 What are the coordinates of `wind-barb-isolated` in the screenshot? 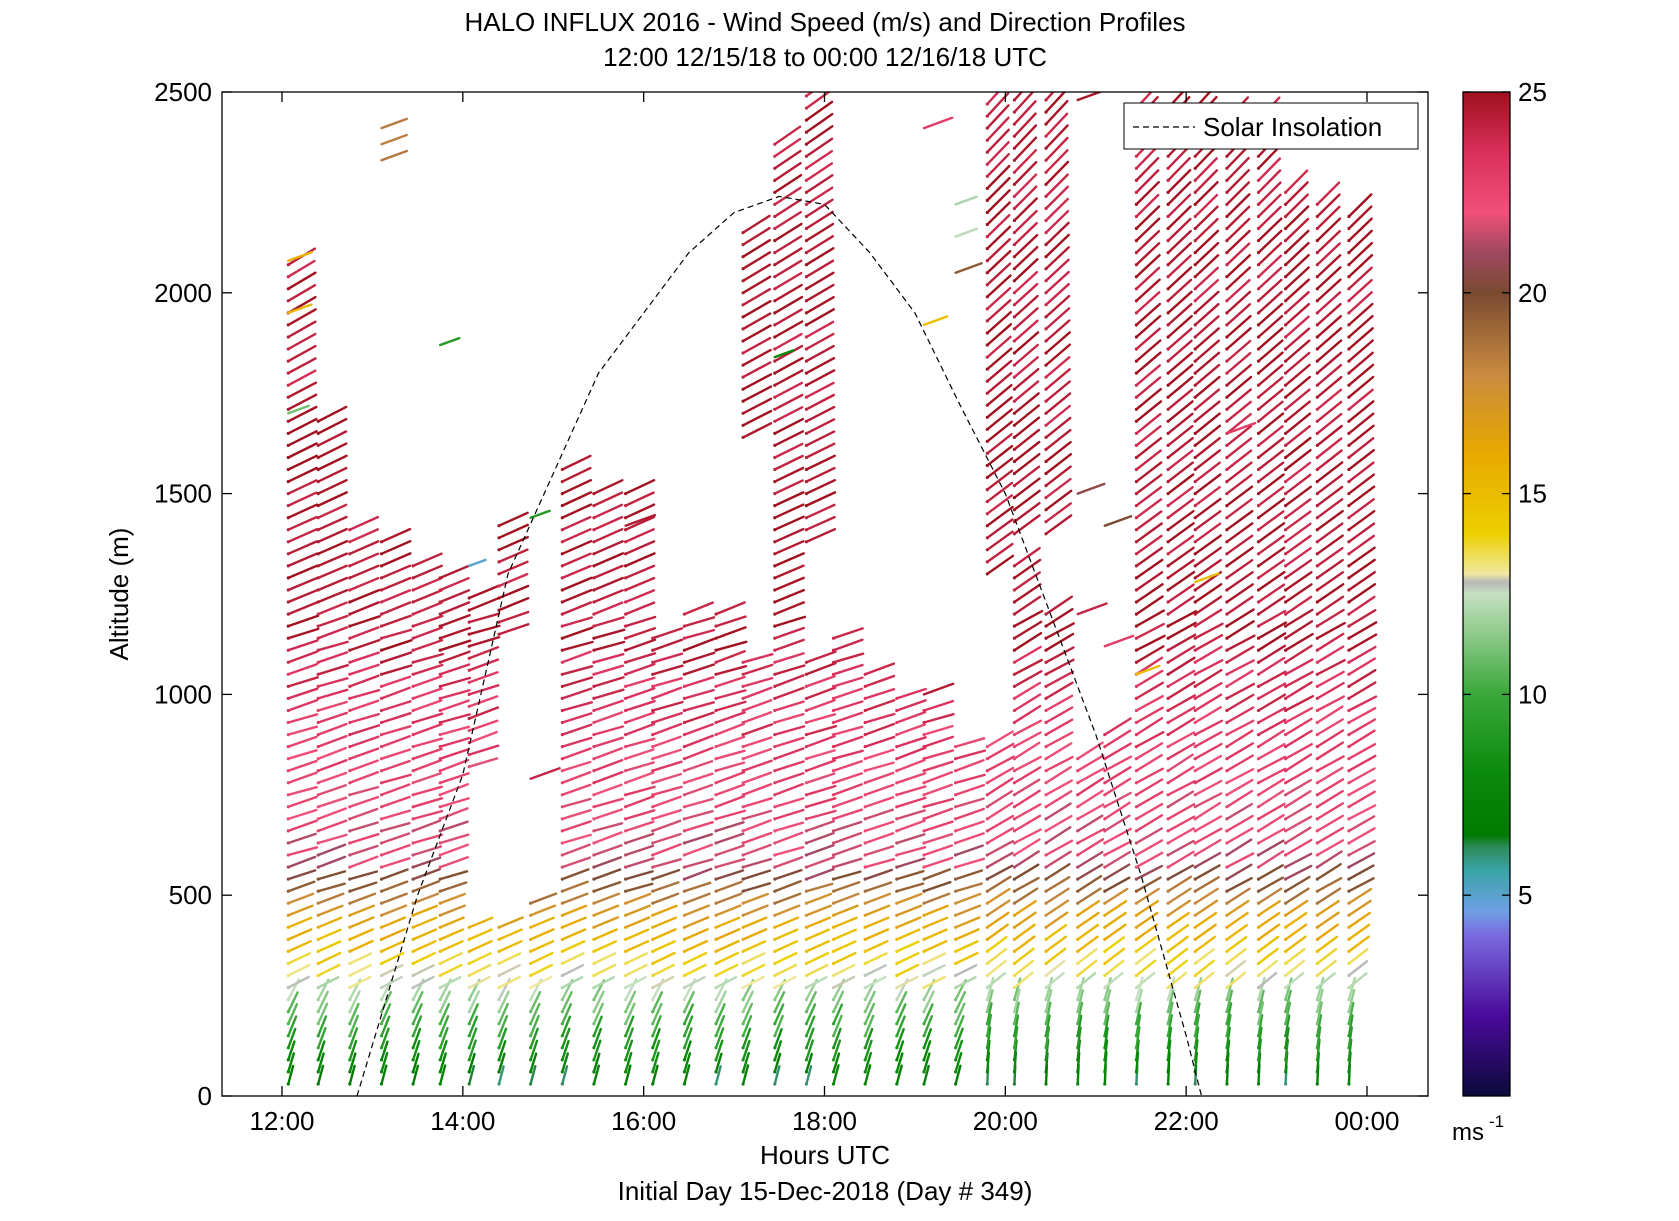 It's located at (394, 155).